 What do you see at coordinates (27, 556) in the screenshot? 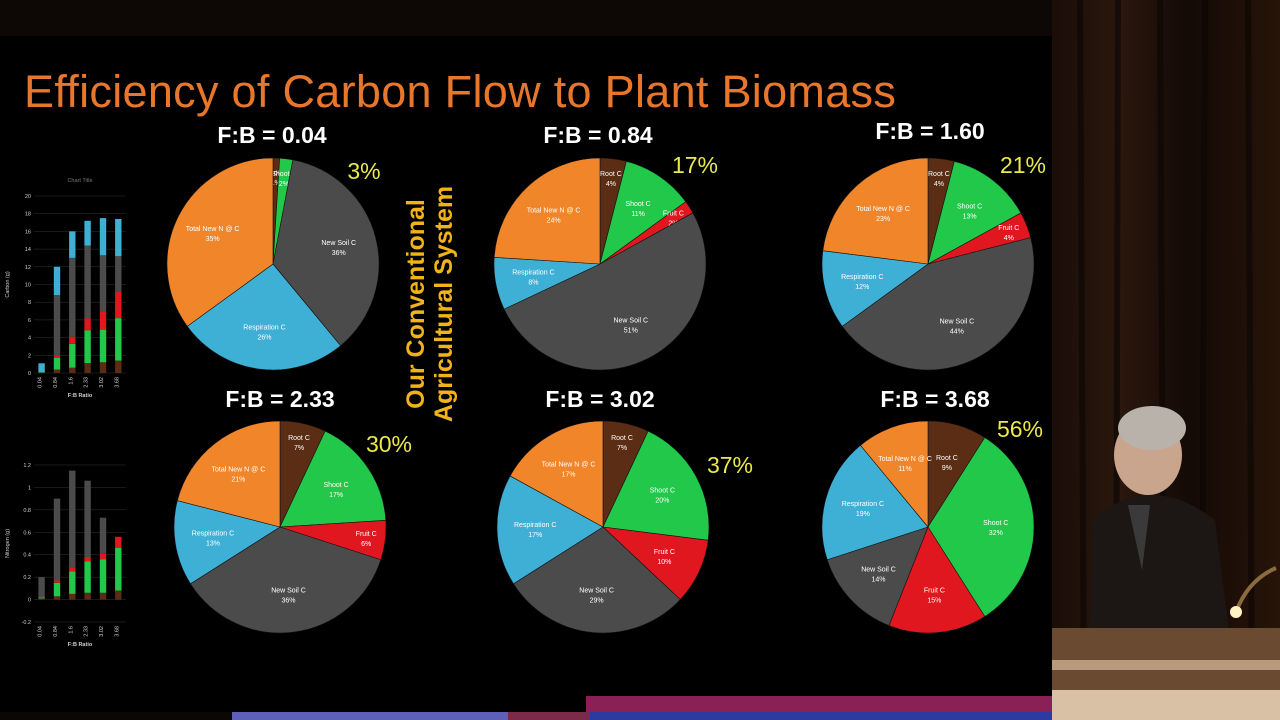
I see `y-tick-label: 0.4` at bounding box center [27, 556].